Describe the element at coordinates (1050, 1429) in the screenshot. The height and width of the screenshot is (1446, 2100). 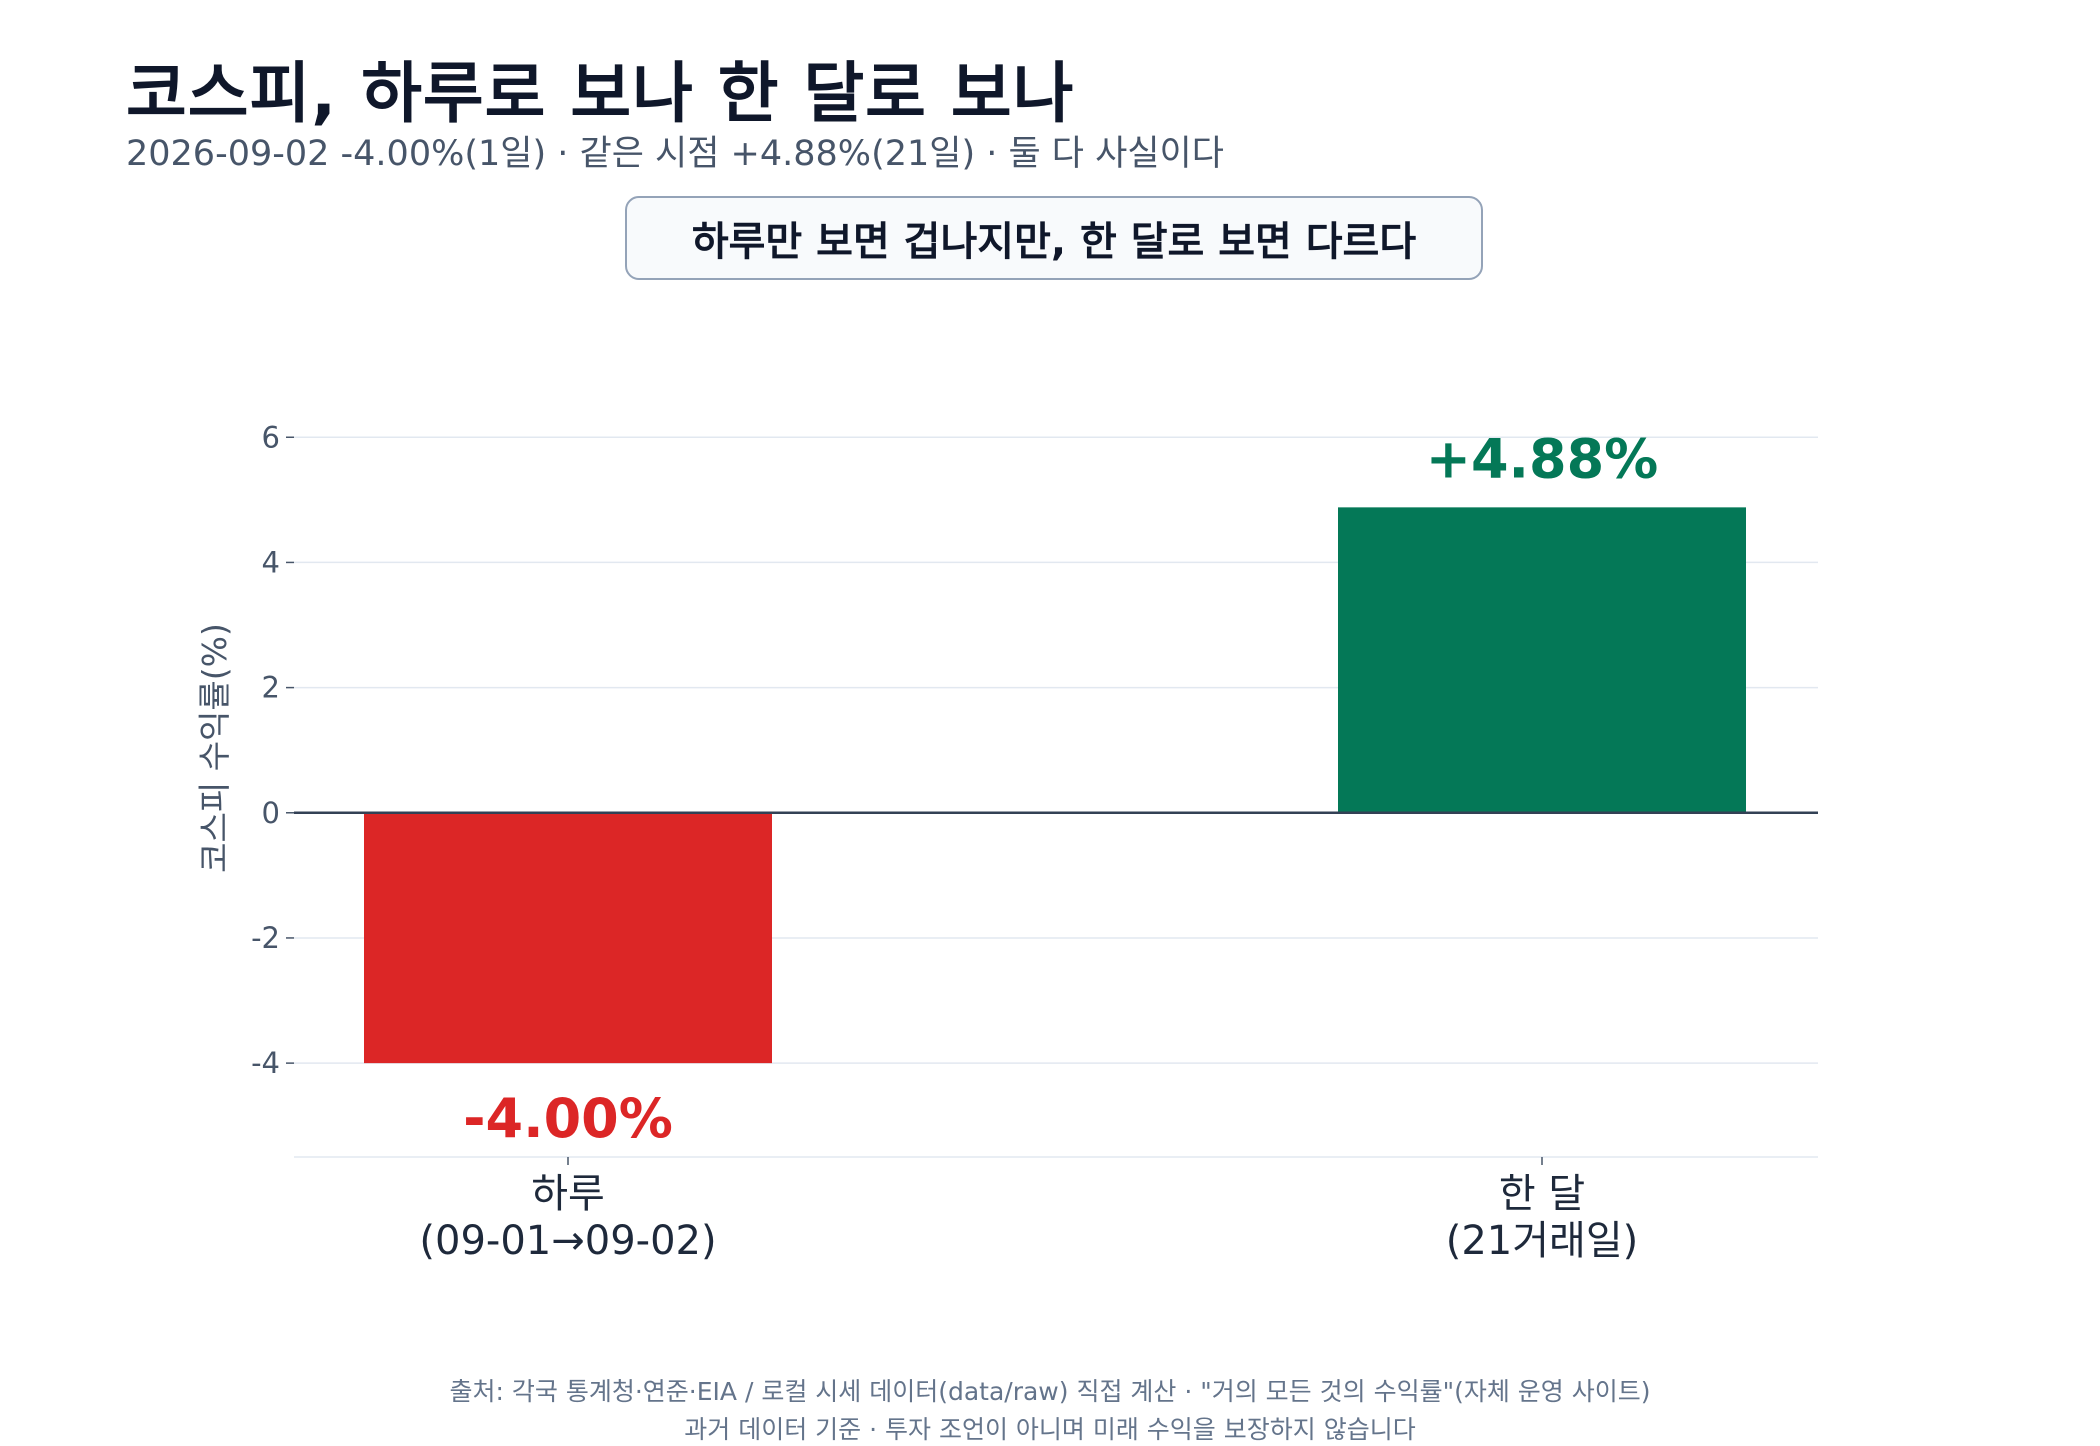
I see `disclaimer-note: 과거 데이터 기준 · 투자 조언이 아니며 미래 수익을 보장하지 않습니다` at that location.